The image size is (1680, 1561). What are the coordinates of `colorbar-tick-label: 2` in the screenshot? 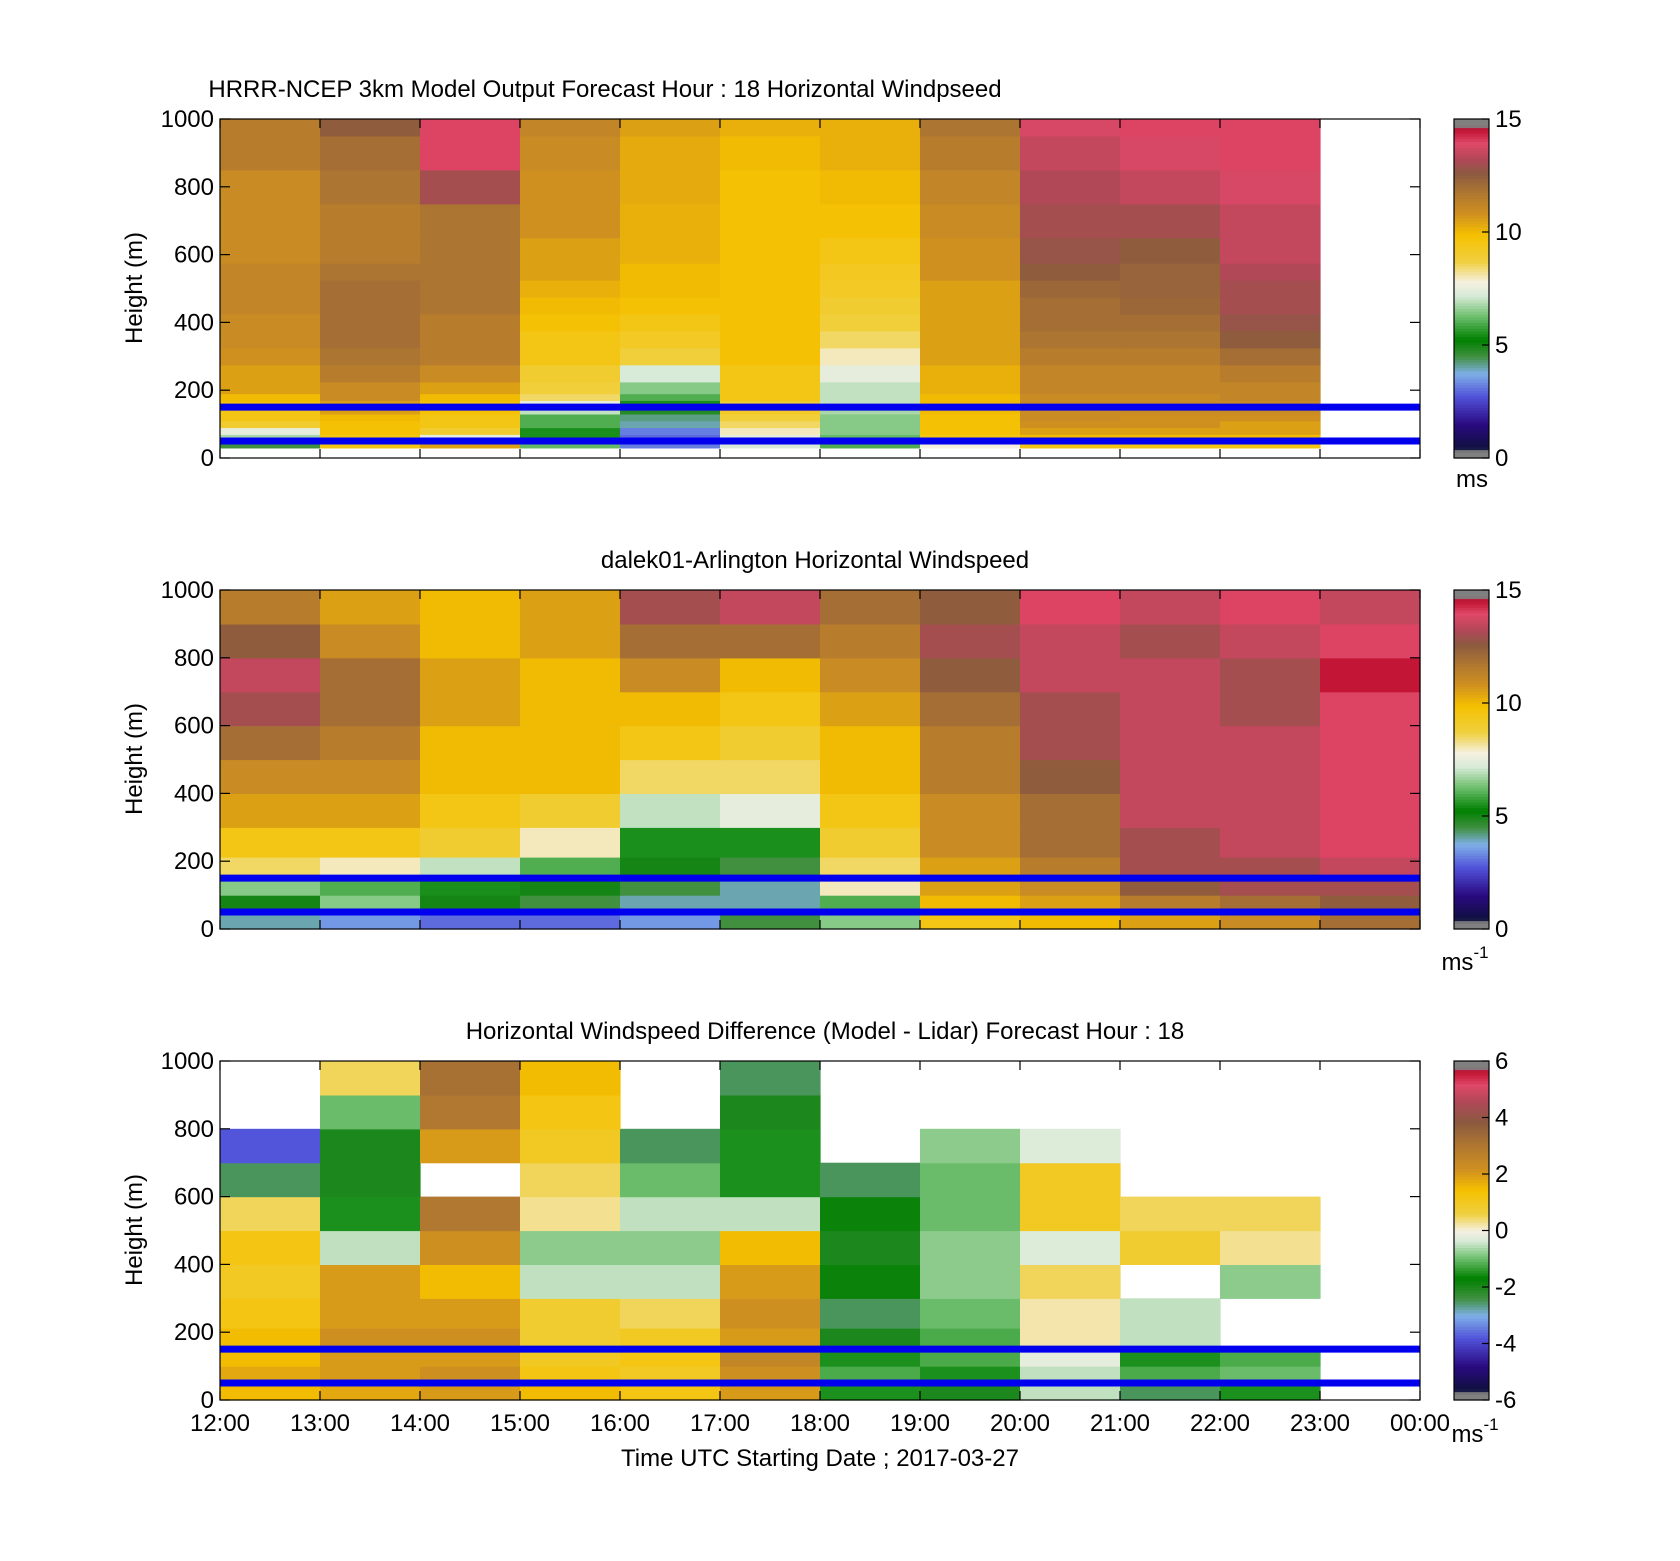 It's located at (1501, 1174).